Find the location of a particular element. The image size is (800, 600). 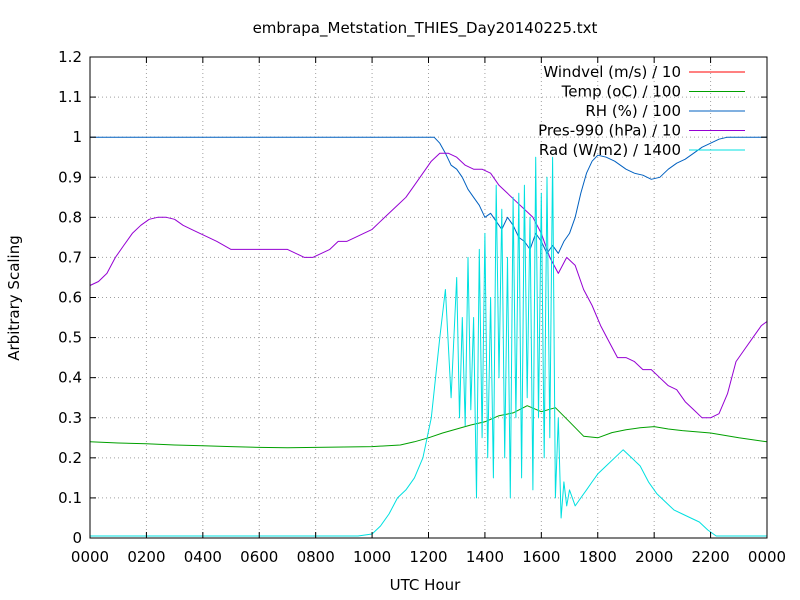

y-tick-label: 0.4 is located at coordinates (70, 378).